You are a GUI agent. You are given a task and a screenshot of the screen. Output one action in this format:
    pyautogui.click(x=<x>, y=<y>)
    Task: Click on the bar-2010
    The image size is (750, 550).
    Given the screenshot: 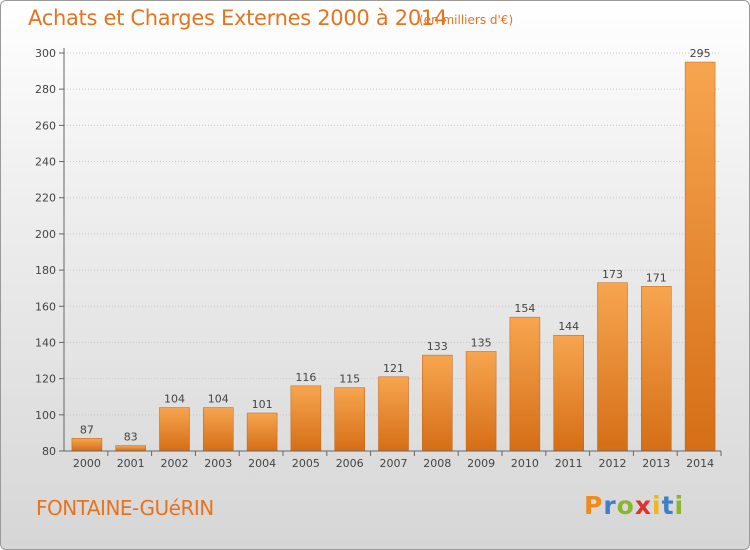 What is the action you would take?
    pyautogui.click(x=525, y=384)
    